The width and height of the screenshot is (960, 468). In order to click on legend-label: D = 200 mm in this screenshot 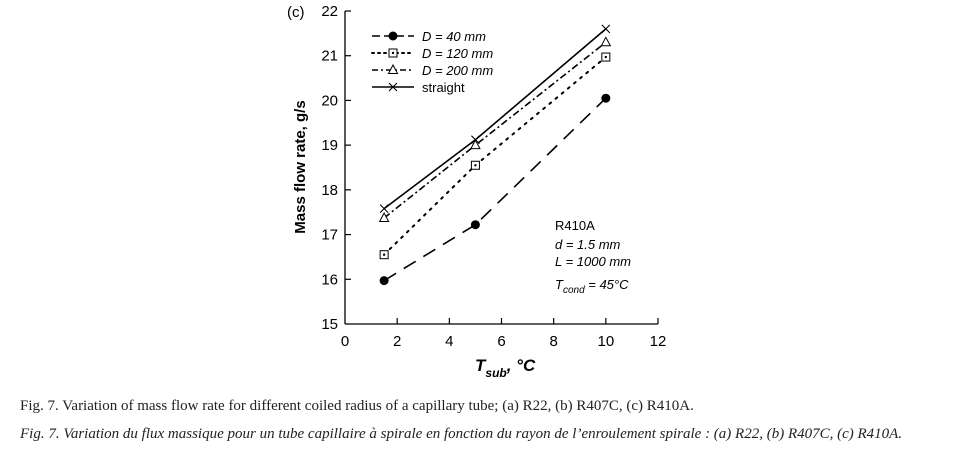, I will do `click(457, 70)`.